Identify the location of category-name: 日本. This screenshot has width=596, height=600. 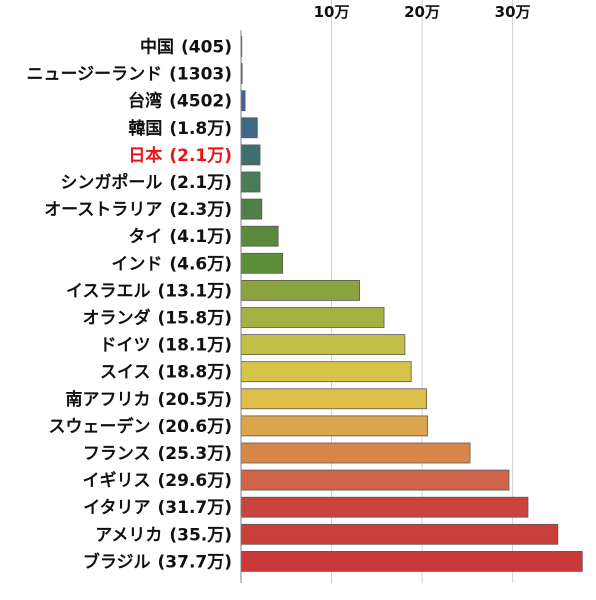
(145, 155).